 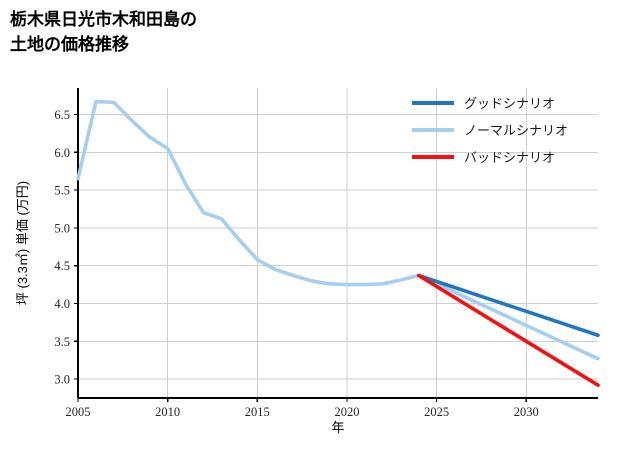 I want to click on y-tick-label: 5.0, so click(x=62, y=228).